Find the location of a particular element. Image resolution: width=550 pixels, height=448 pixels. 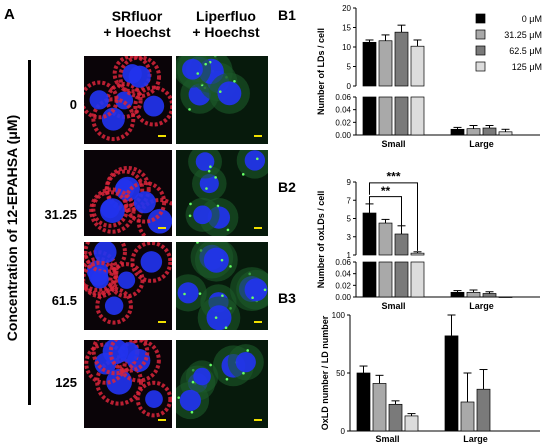

b1-category-label: Small is located at coordinates (393, 144).